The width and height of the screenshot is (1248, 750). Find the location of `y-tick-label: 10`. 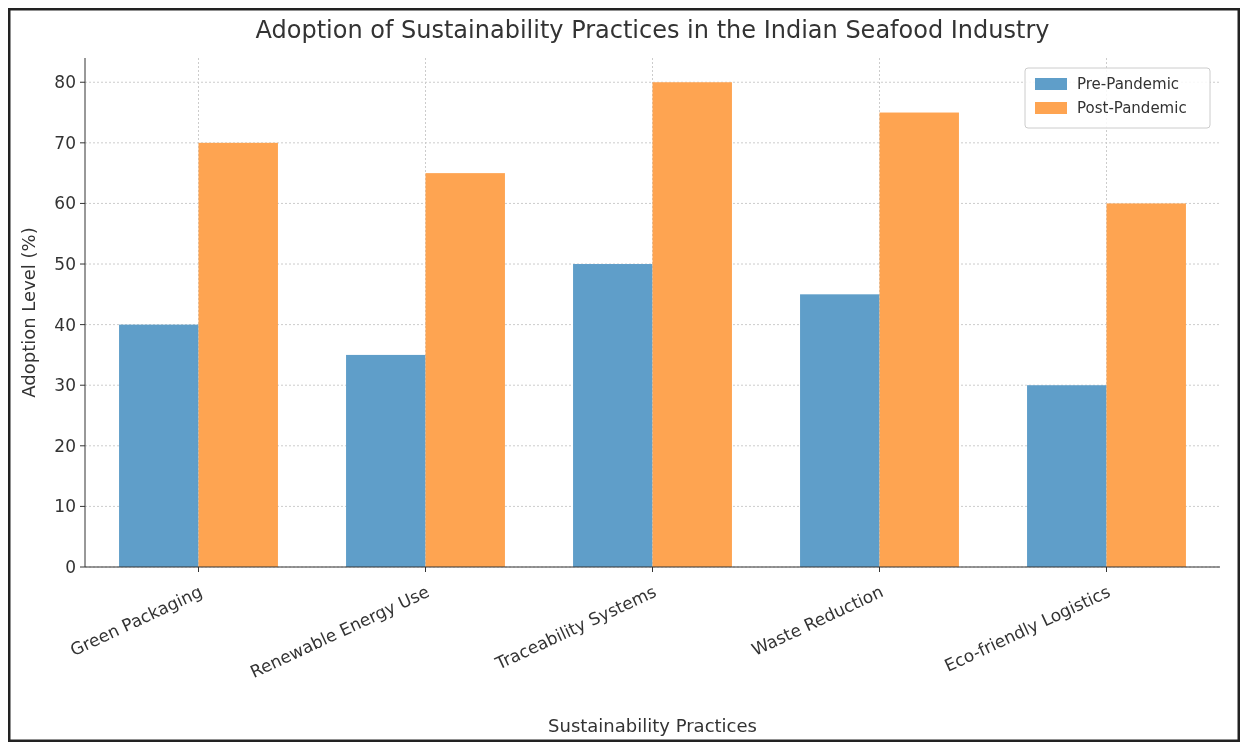

y-tick-label: 10 is located at coordinates (65, 506).